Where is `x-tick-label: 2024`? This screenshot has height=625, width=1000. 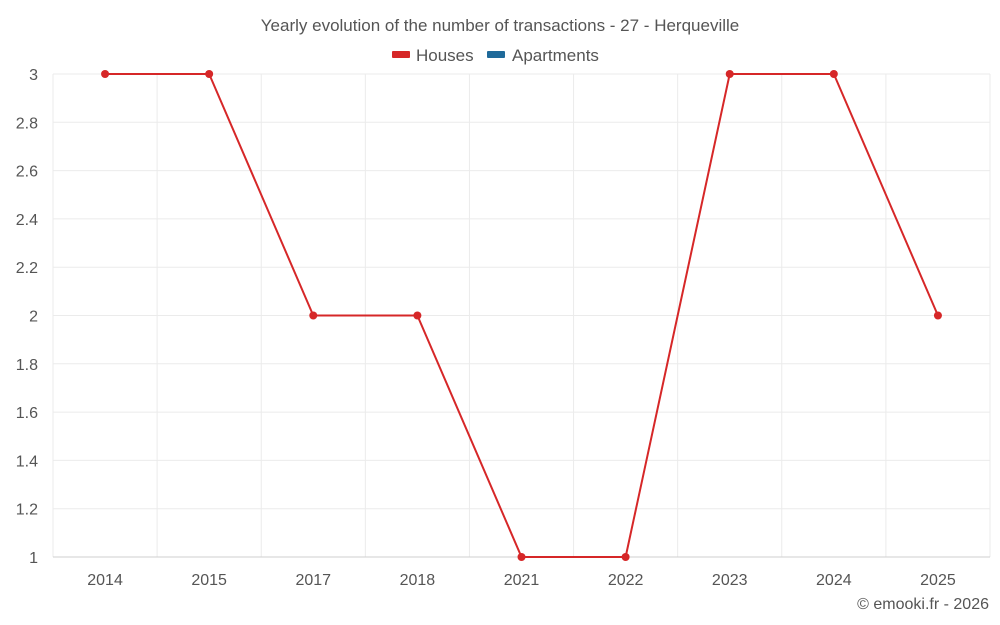
x-tick-label: 2024 is located at coordinates (834, 580).